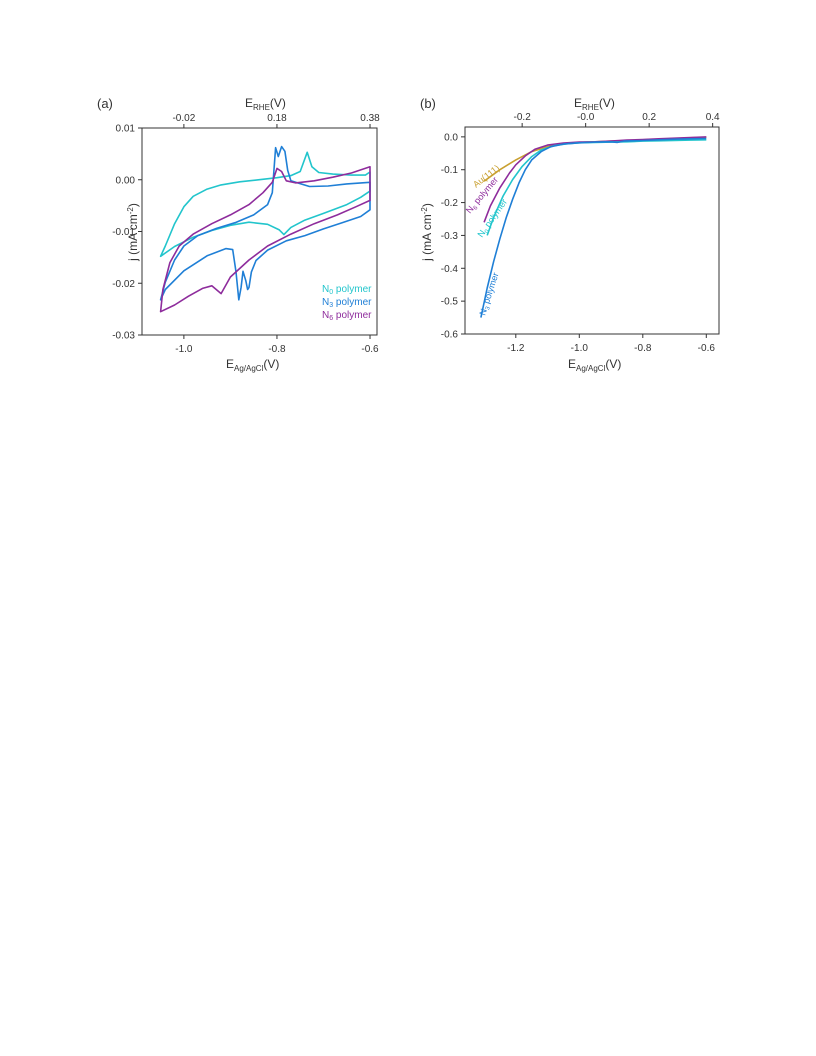 This screenshot has width=816, height=1056. I want to click on x2-tick-label: -0.0, so click(586, 117).